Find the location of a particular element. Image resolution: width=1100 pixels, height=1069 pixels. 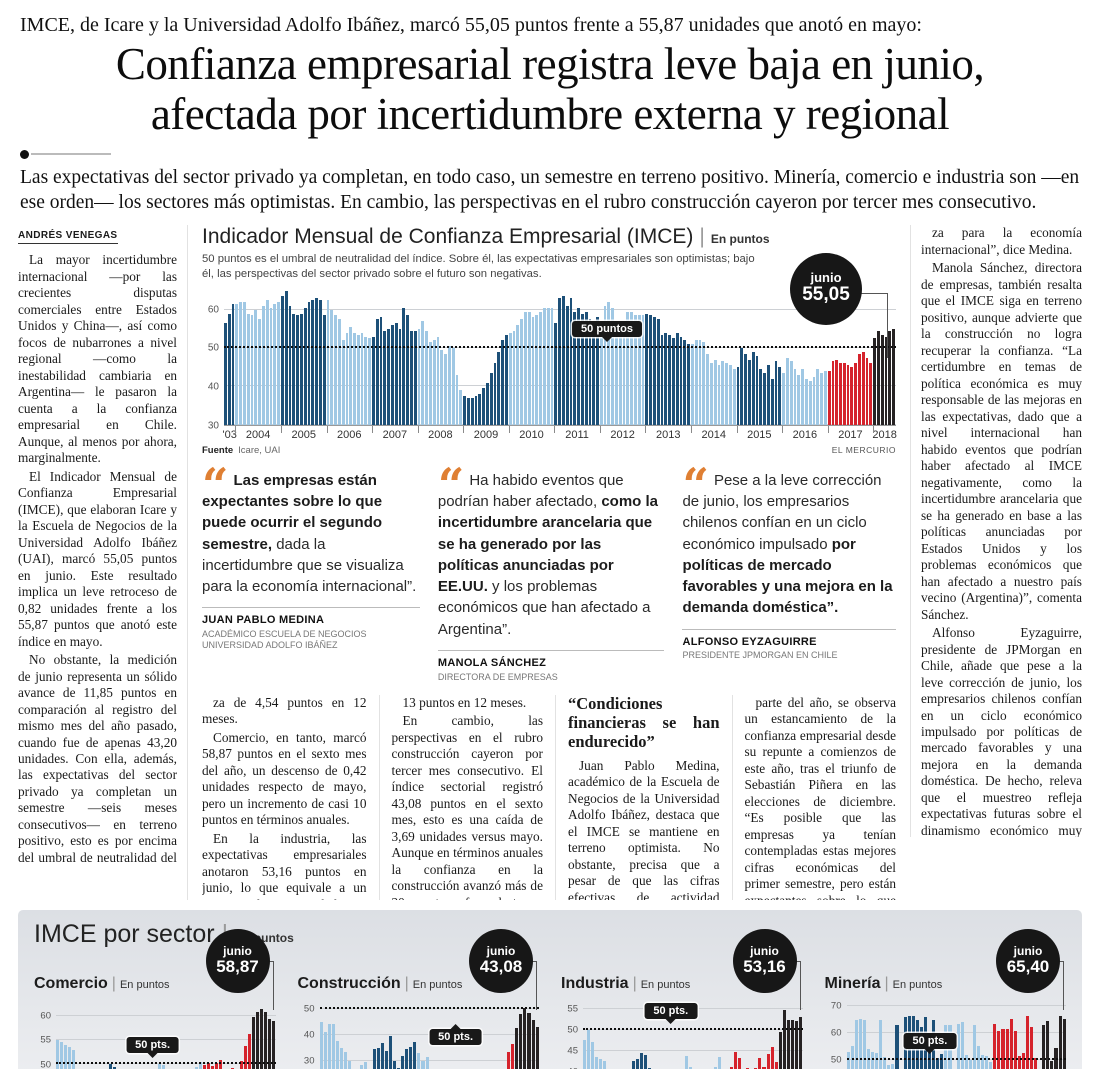

source: Fuente Icare, UAI is located at coordinates (241, 450).